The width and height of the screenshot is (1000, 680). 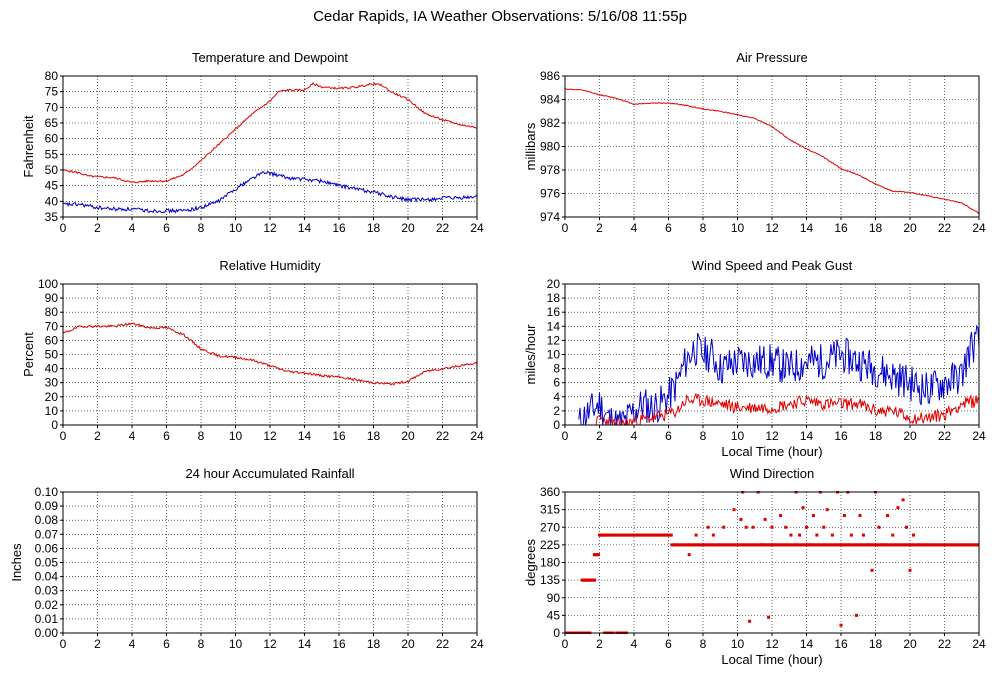 What do you see at coordinates (771, 451) in the screenshot?
I see `x-axis-label: Local Time (hour)` at bounding box center [771, 451].